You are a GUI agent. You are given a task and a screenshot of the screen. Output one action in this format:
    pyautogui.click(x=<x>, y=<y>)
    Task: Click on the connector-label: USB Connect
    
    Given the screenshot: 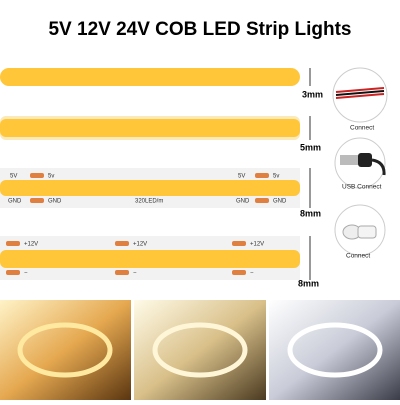 What is the action you would take?
    pyautogui.click(x=362, y=187)
    